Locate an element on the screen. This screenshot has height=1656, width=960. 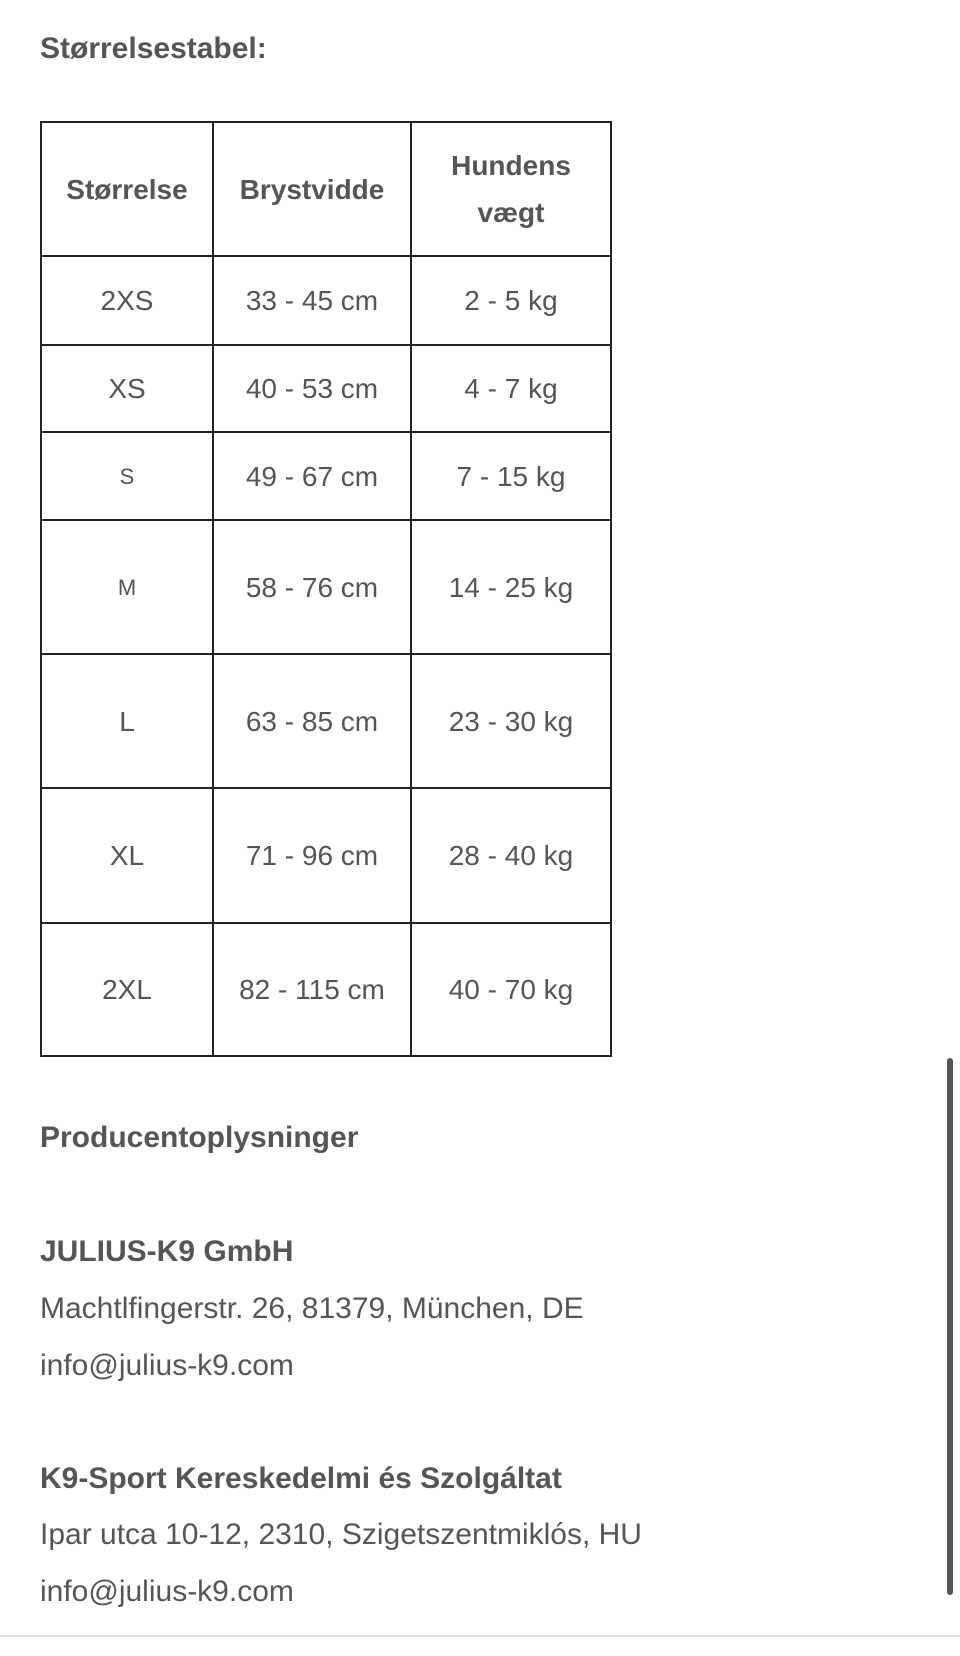
table-row: 2XS 33 - 45 cm 2 - 5 kg is located at coordinates (326, 300).